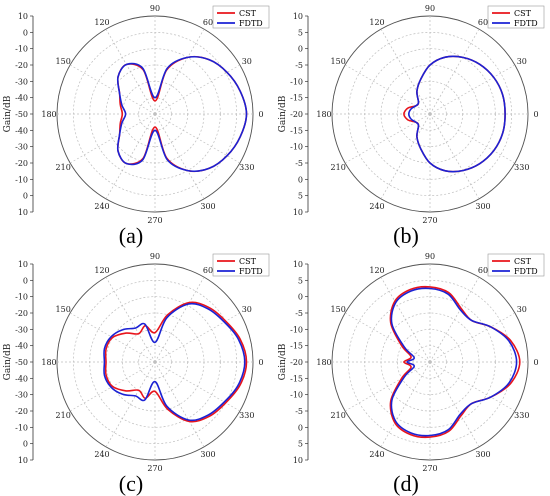 Image resolution: width=550 pixels, height=496 pixels. I want to click on legend-label-cst: CST, so click(523, 261).